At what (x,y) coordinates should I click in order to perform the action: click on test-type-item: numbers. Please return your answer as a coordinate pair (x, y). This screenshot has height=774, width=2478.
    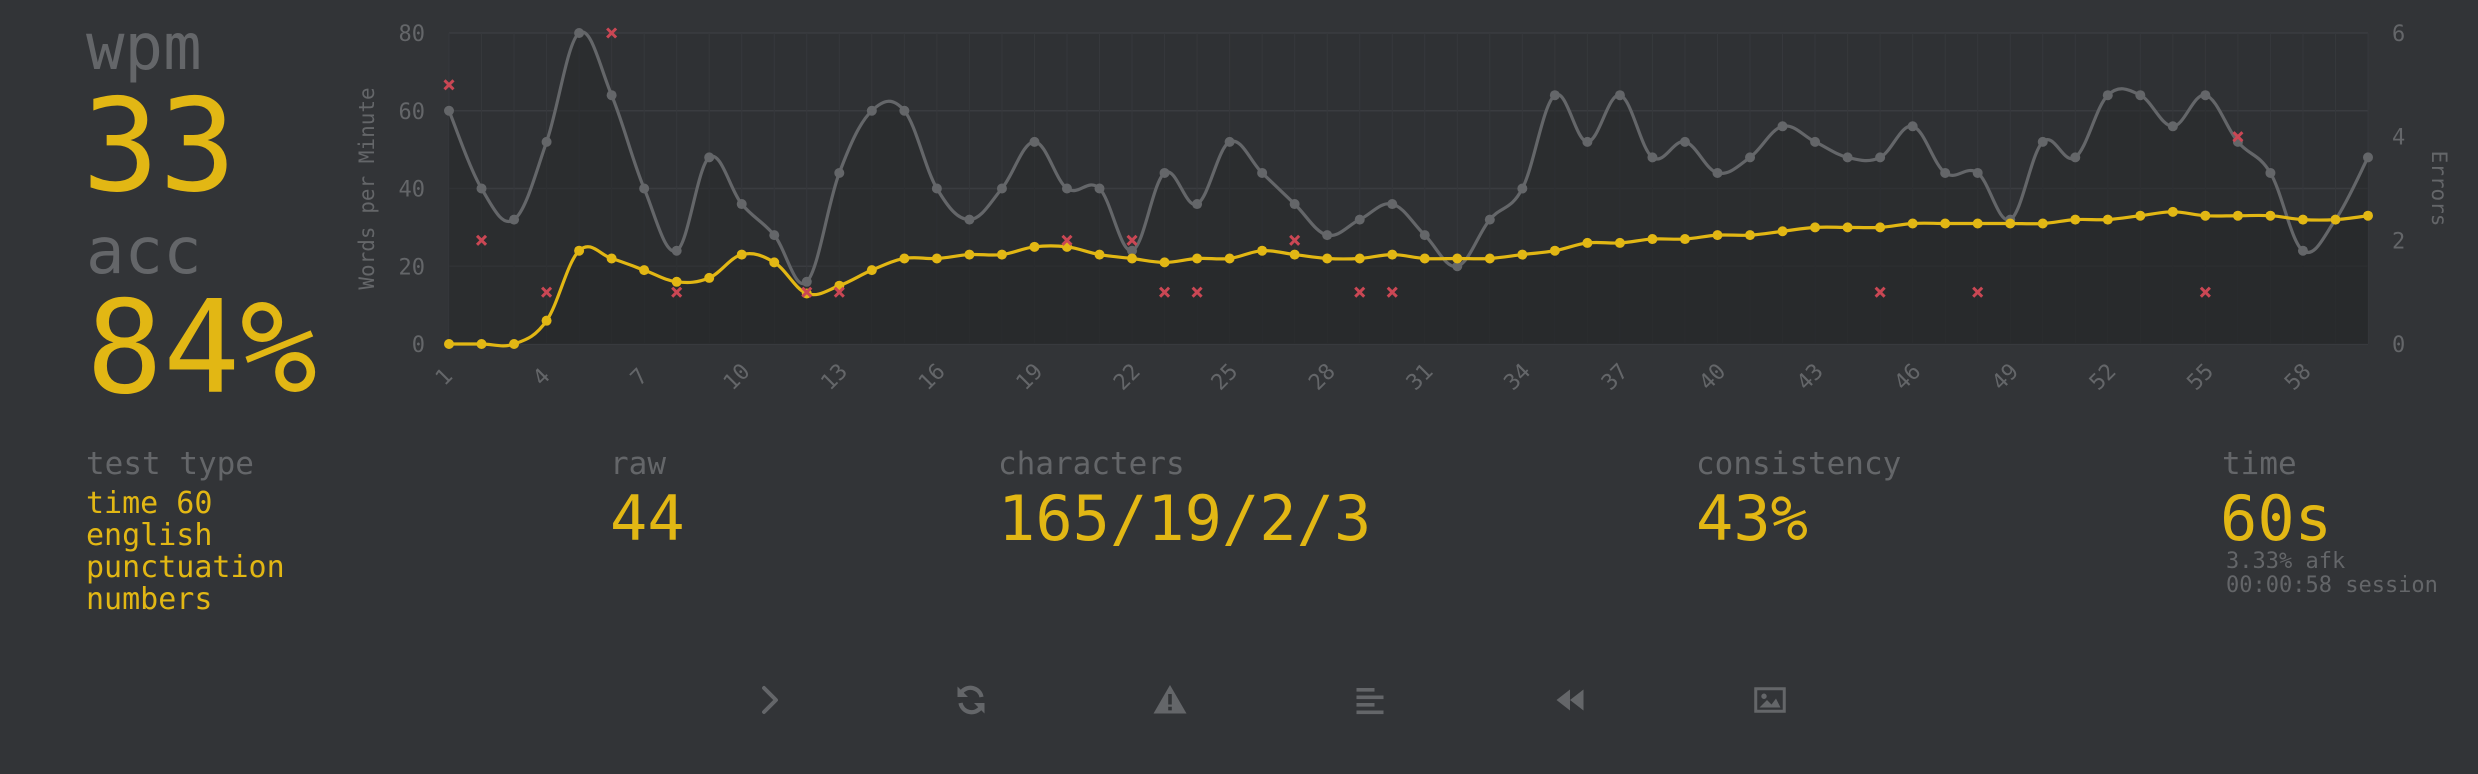
    Looking at the image, I should click on (149, 599).